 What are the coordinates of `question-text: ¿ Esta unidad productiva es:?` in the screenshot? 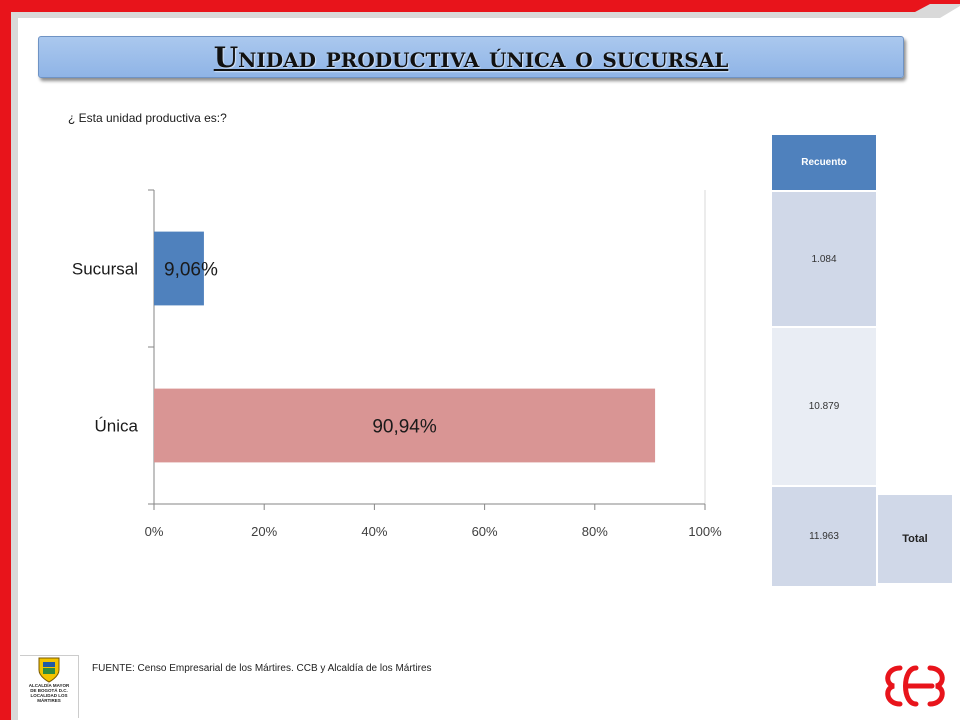 It's located at (147, 118).